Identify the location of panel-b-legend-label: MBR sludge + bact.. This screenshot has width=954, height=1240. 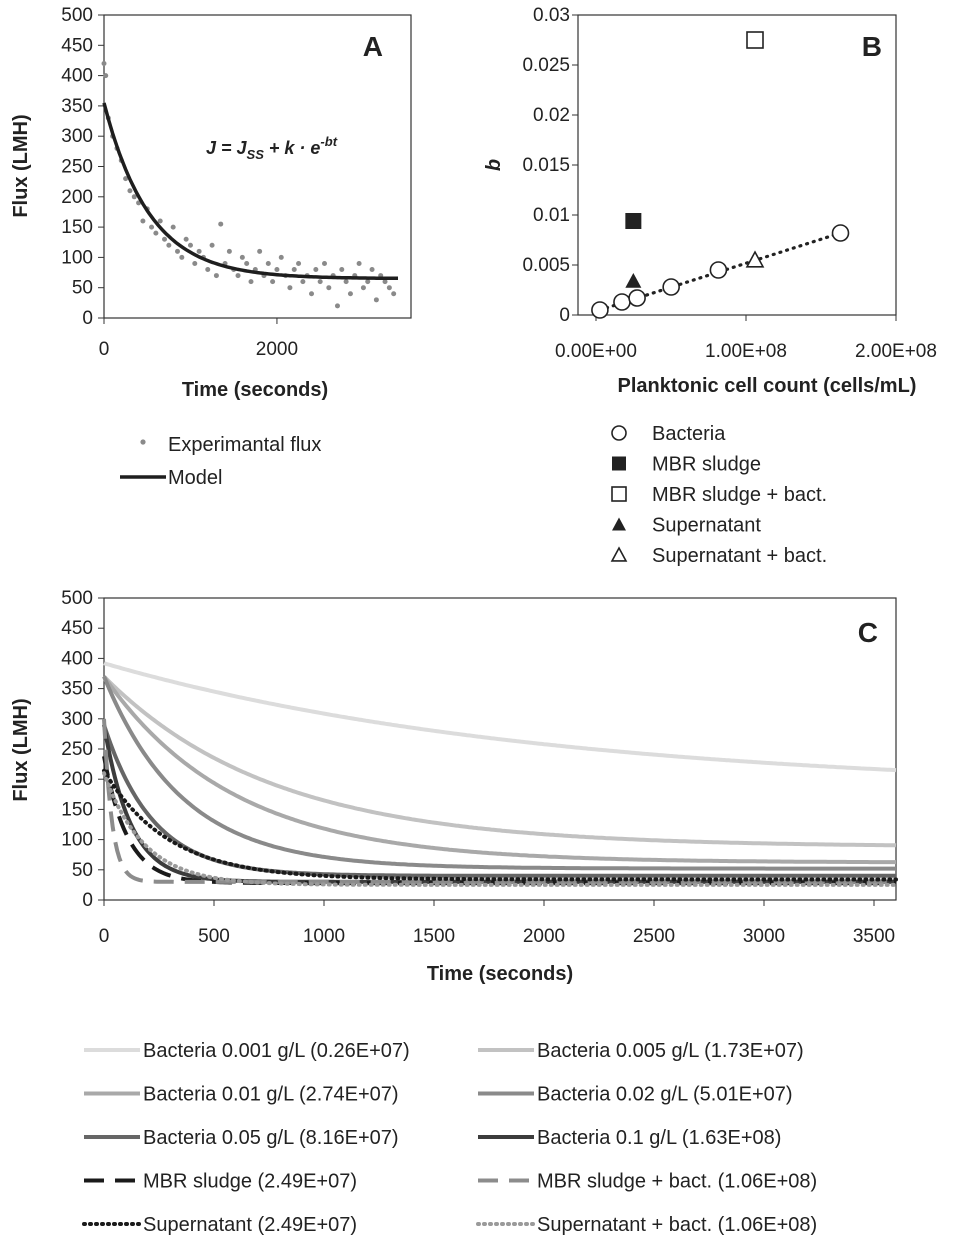
(739, 495).